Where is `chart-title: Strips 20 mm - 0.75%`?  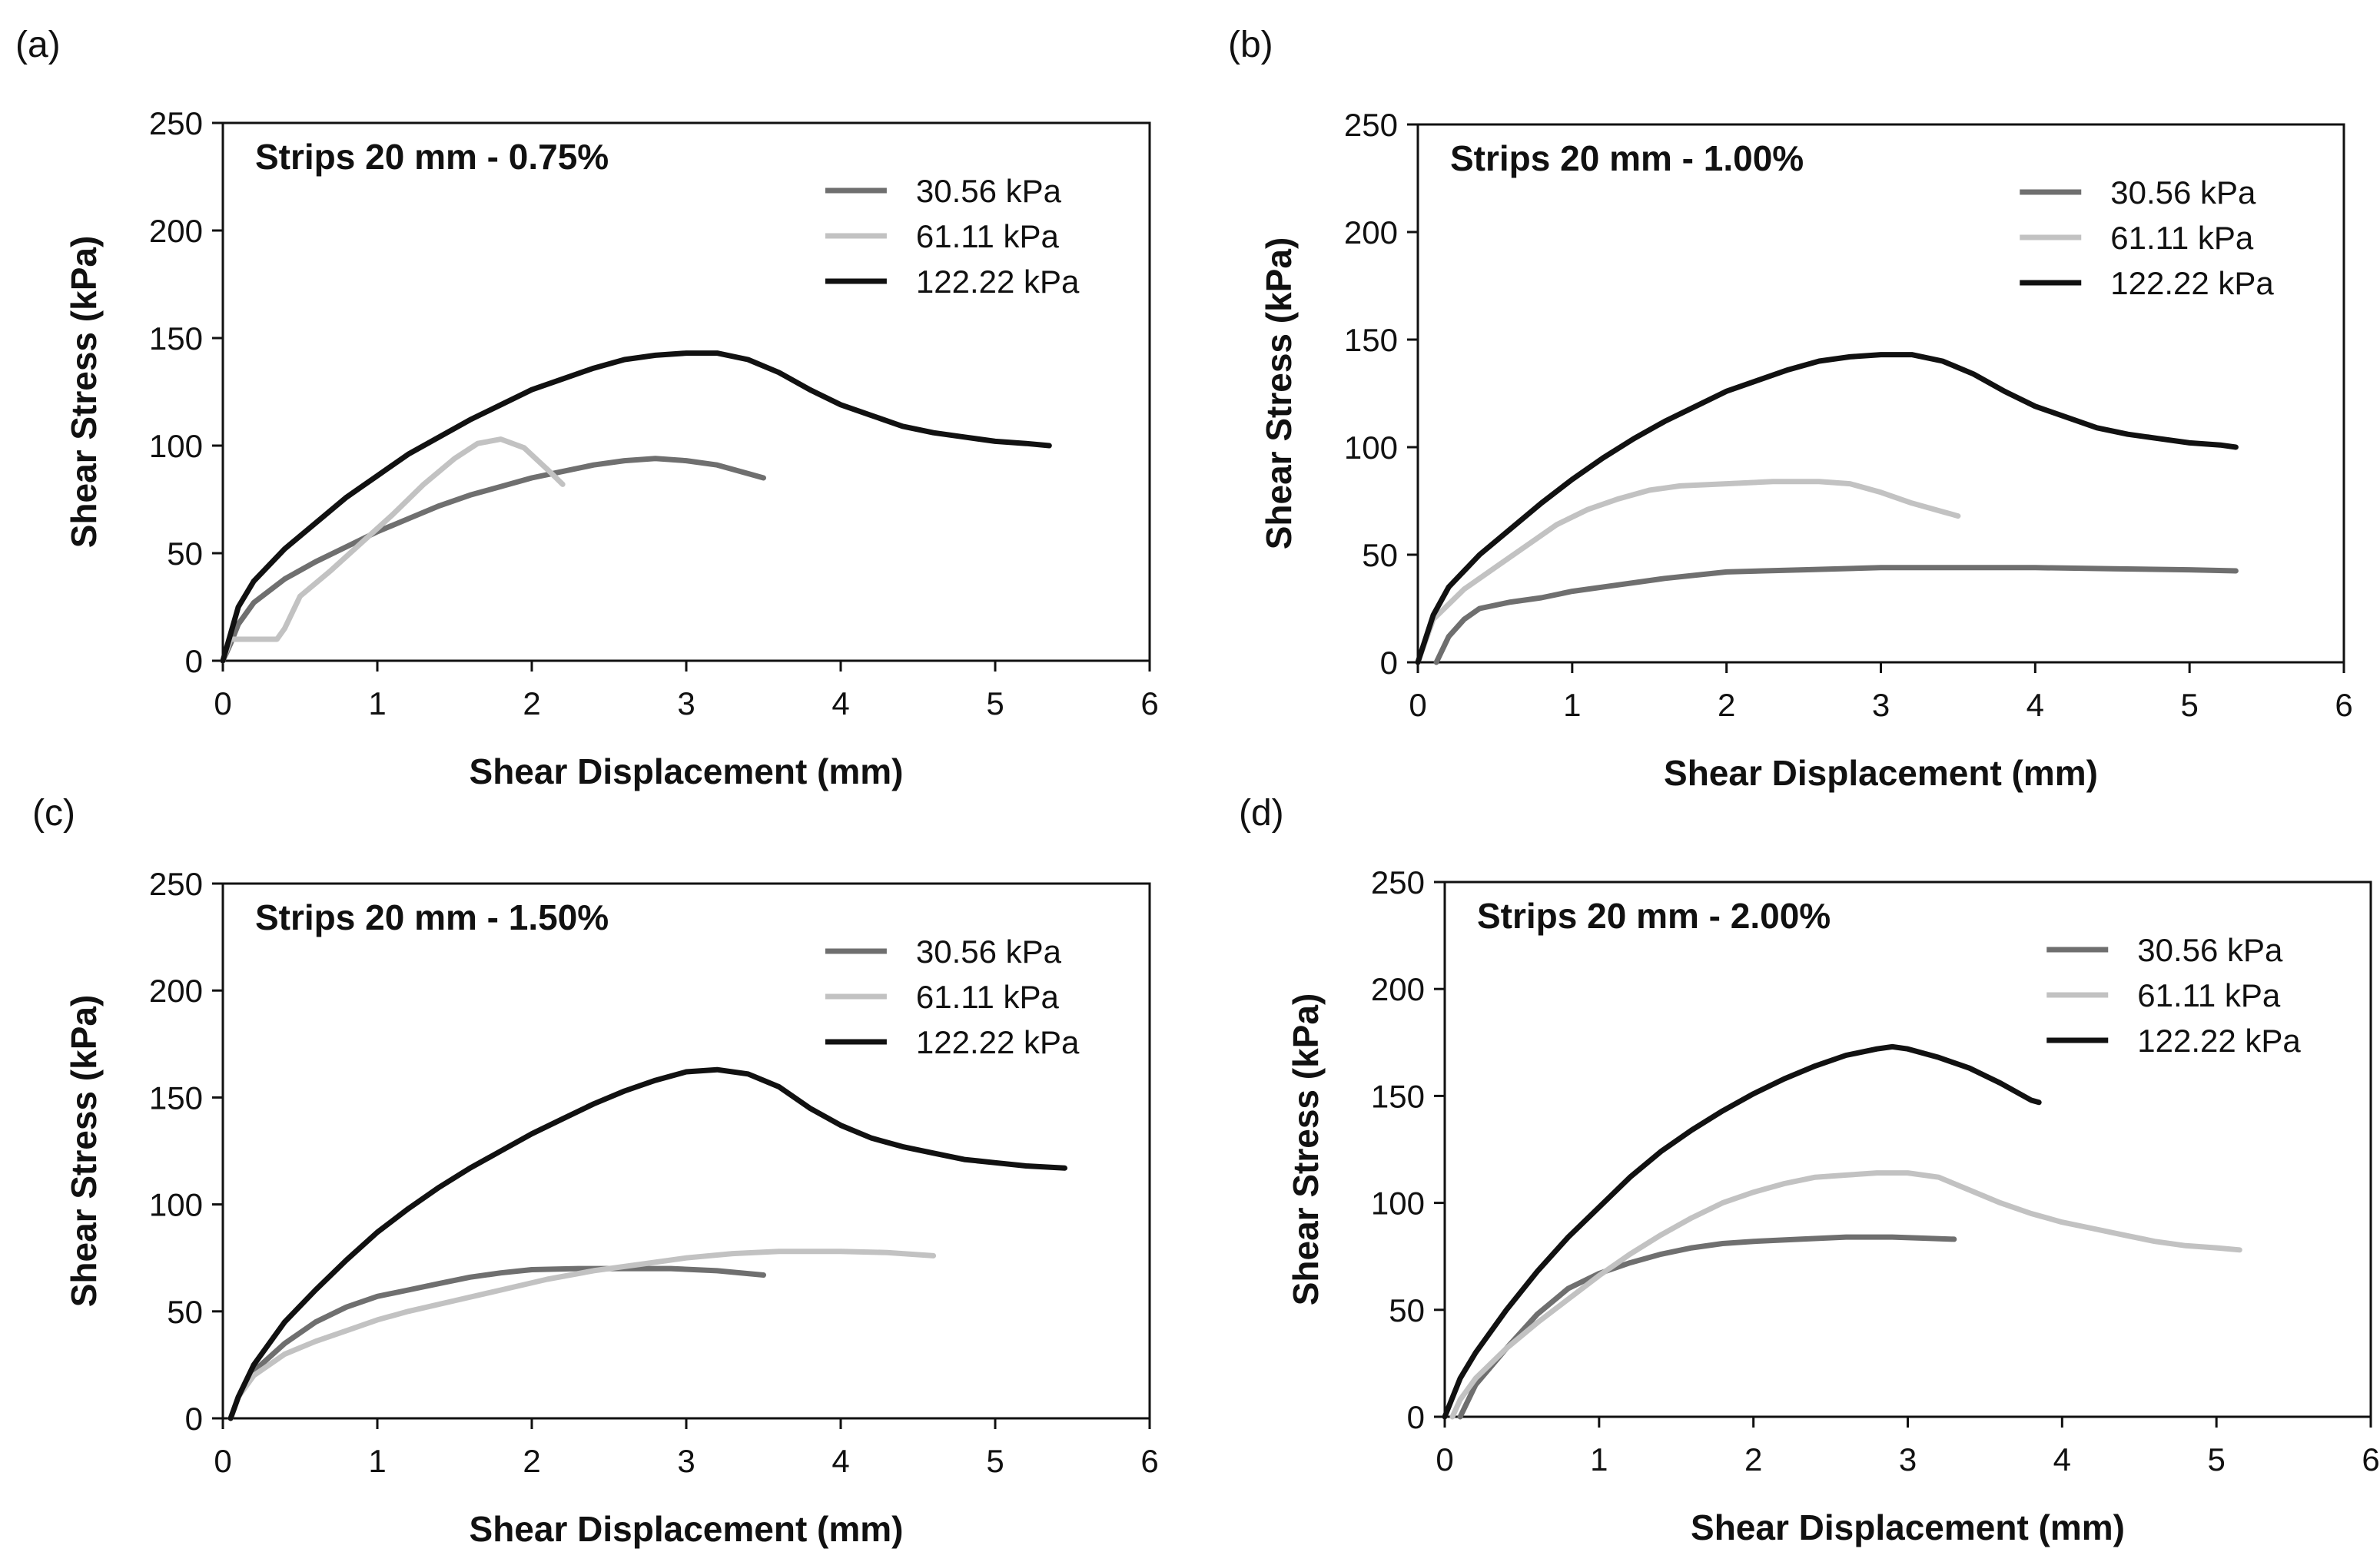 chart-title: Strips 20 mm - 0.75% is located at coordinates (432, 157).